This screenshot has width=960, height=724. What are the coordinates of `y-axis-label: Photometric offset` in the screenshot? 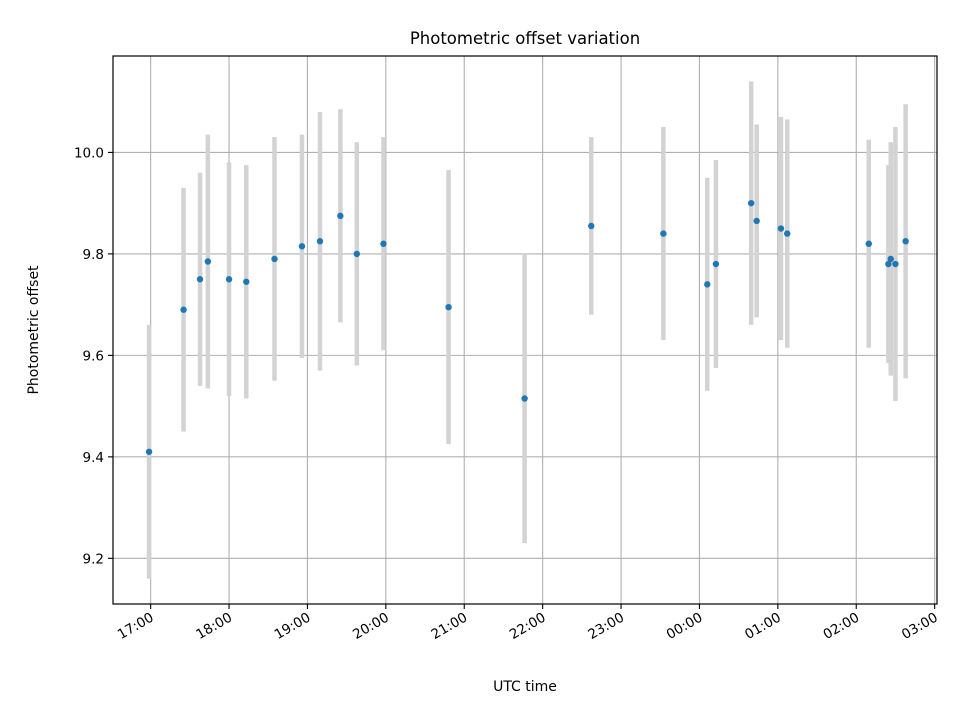 It's located at (34, 330).